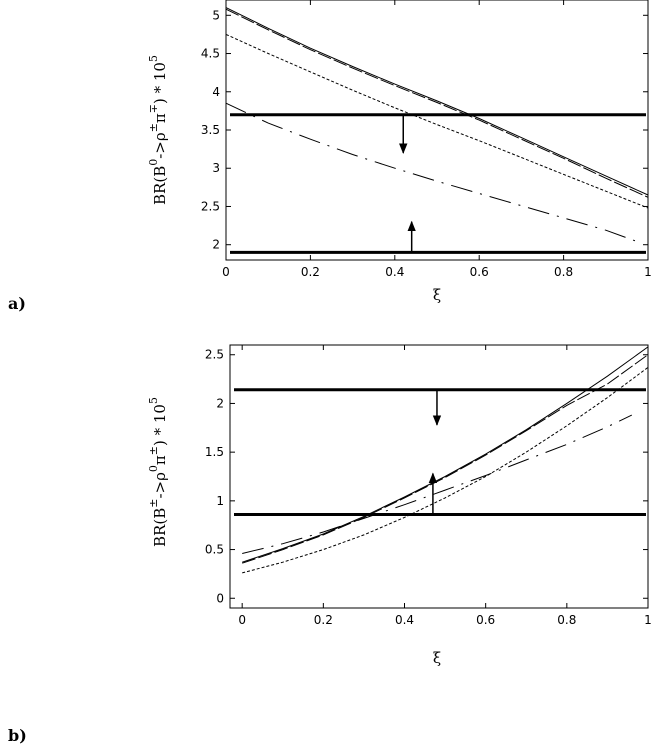 The width and height of the screenshot is (654, 752). I want to click on y-tick-label-b: 1.5, so click(214, 452).